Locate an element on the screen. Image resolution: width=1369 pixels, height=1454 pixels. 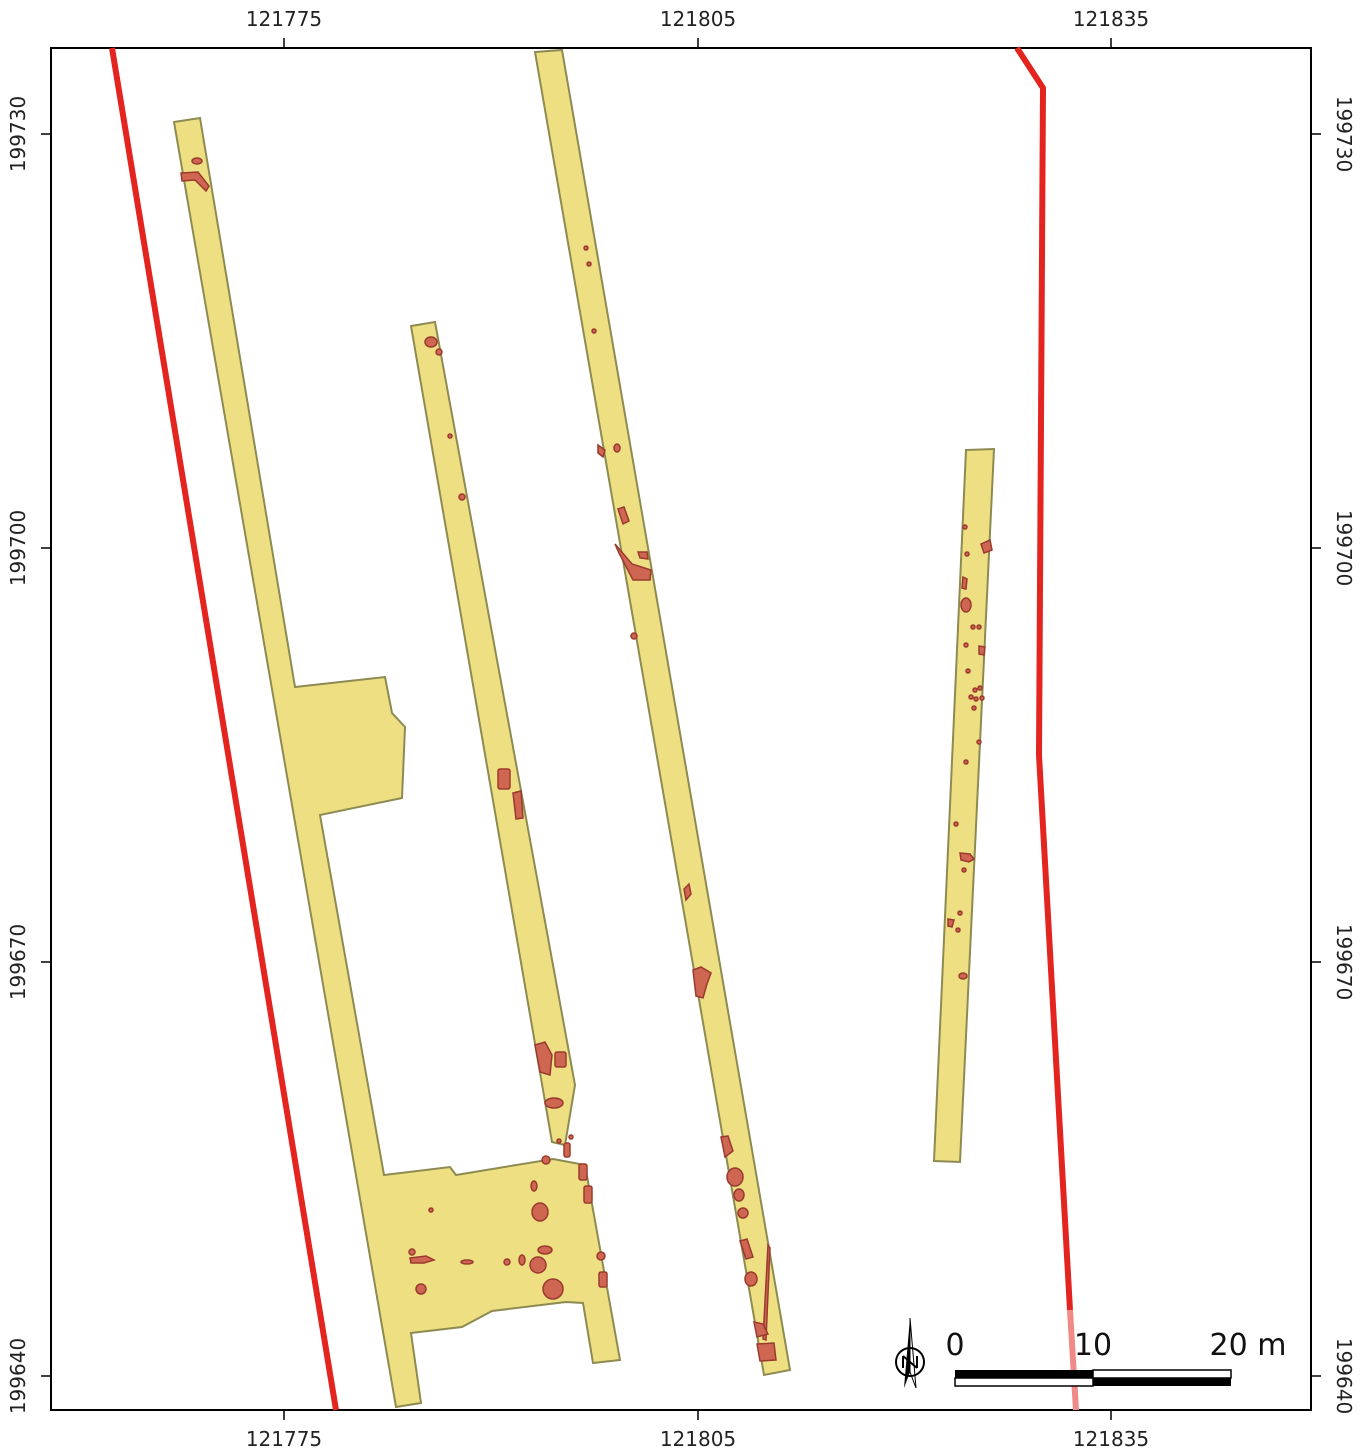
north-arrow-icon is located at coordinates (910, 1353).